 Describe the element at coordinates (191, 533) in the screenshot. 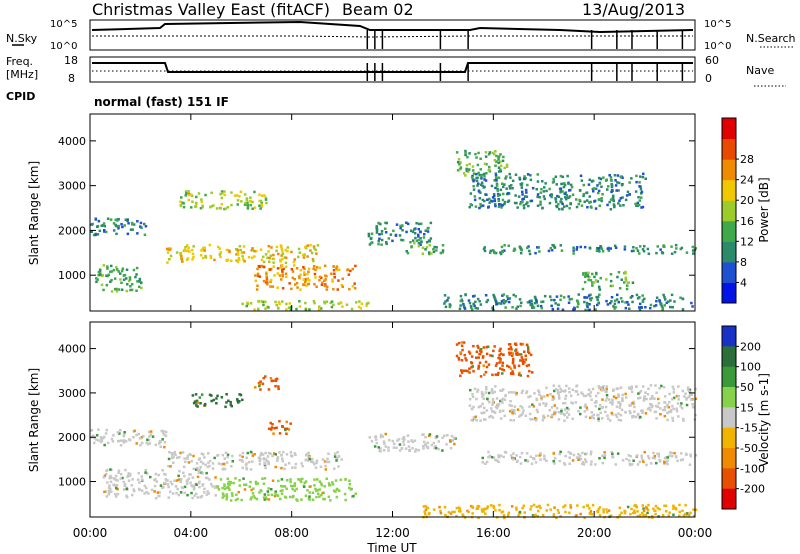

I see `x-tick-label: 04:00` at that location.